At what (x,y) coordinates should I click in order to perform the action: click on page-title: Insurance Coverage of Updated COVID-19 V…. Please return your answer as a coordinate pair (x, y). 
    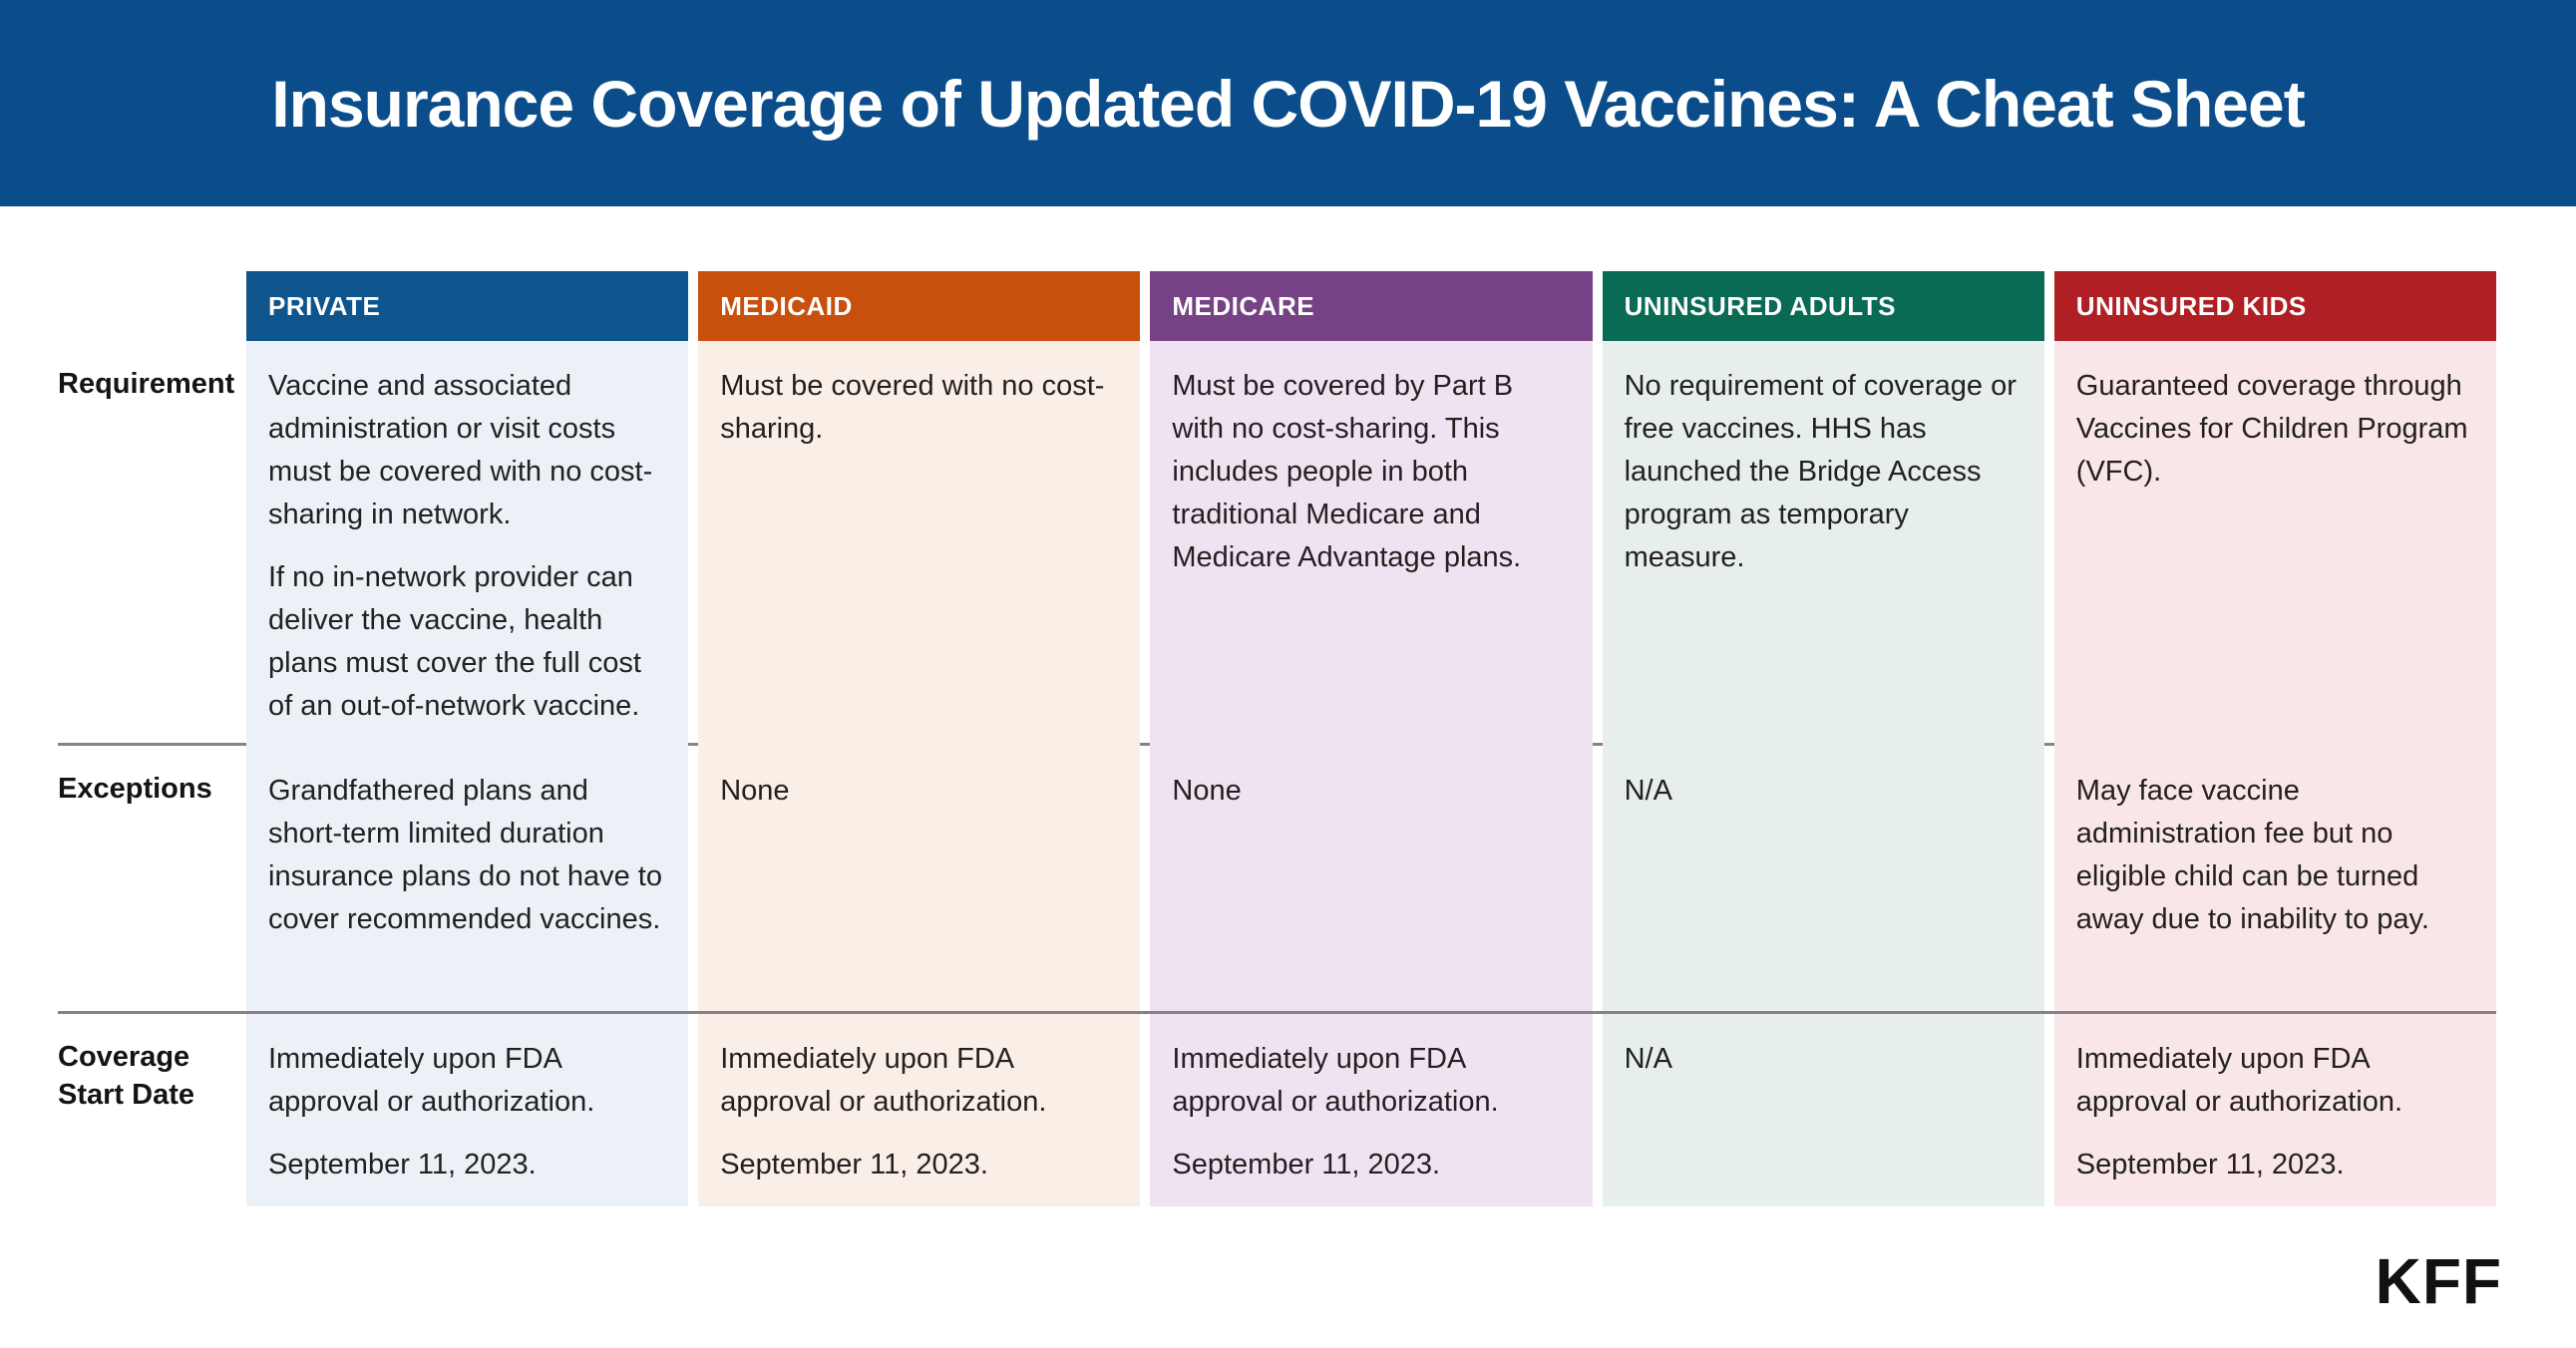
    Looking at the image, I should click on (1288, 103).